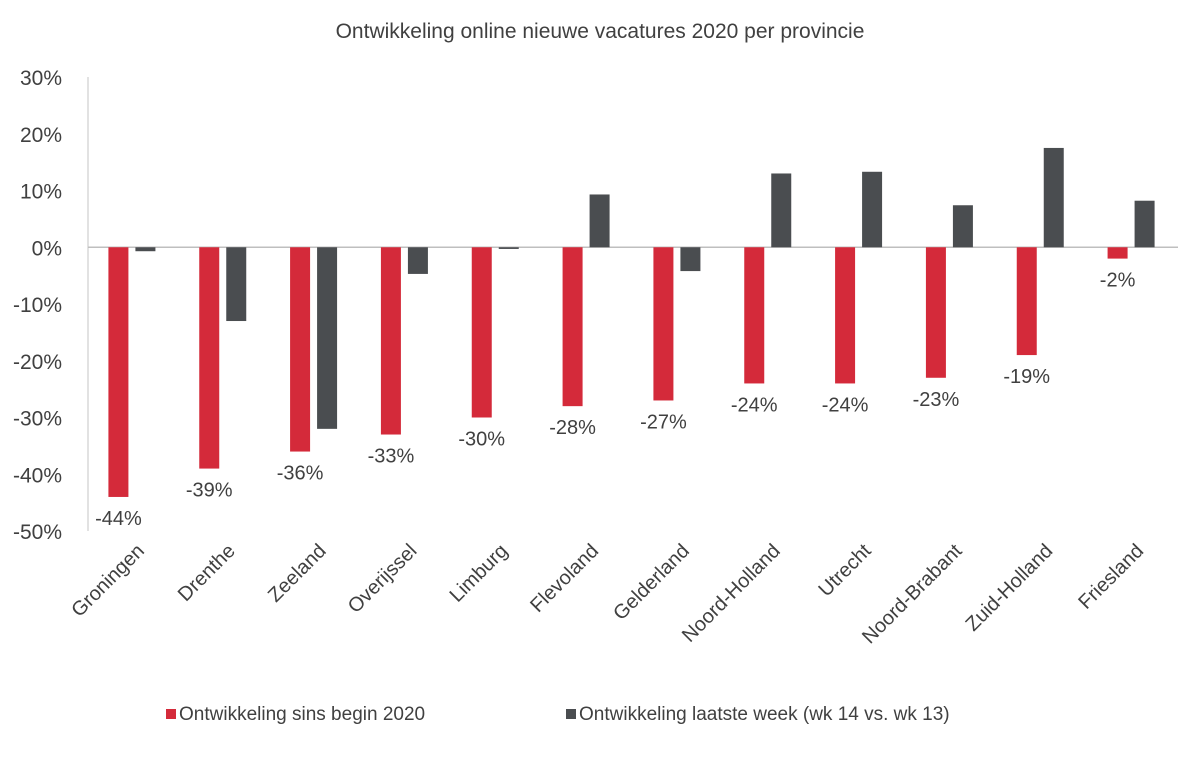  What do you see at coordinates (37, 362) in the screenshot?
I see `y-tick-label: -20%` at bounding box center [37, 362].